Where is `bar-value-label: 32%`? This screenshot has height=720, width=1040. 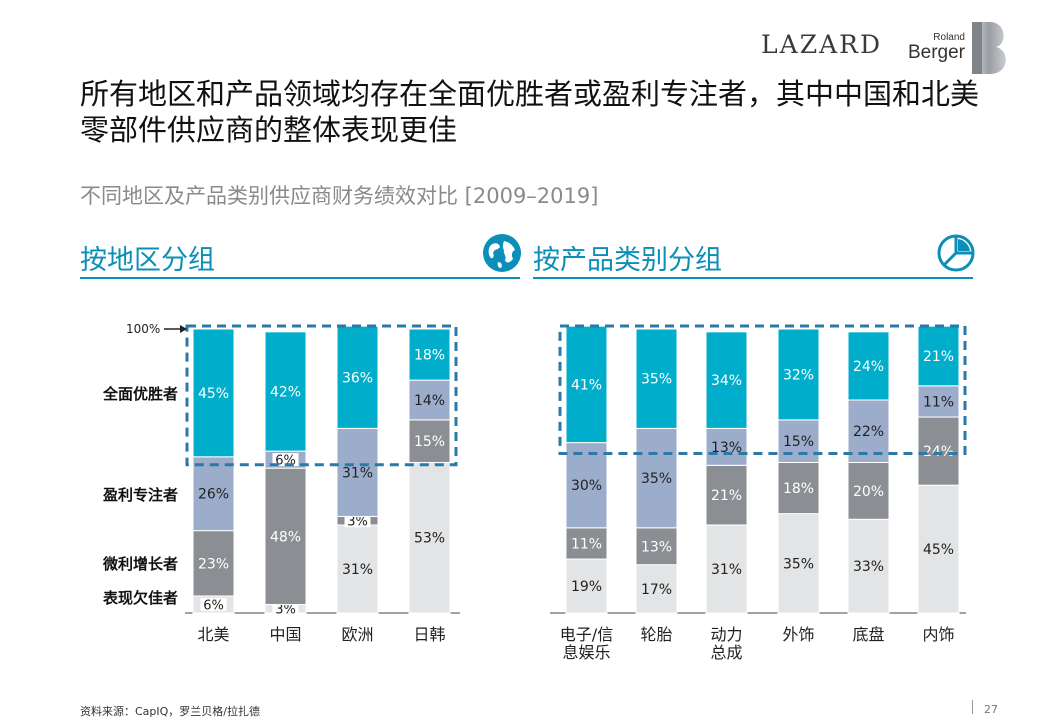
bar-value-label: 32% is located at coordinates (798, 375).